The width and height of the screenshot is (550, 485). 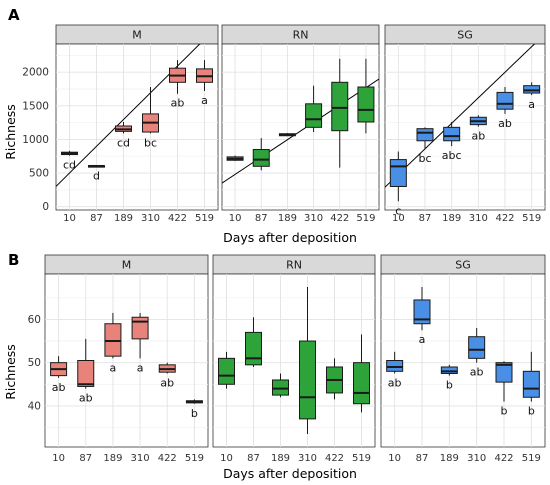 I want to click on facet-strip-label: RN, so click(x=294, y=265).